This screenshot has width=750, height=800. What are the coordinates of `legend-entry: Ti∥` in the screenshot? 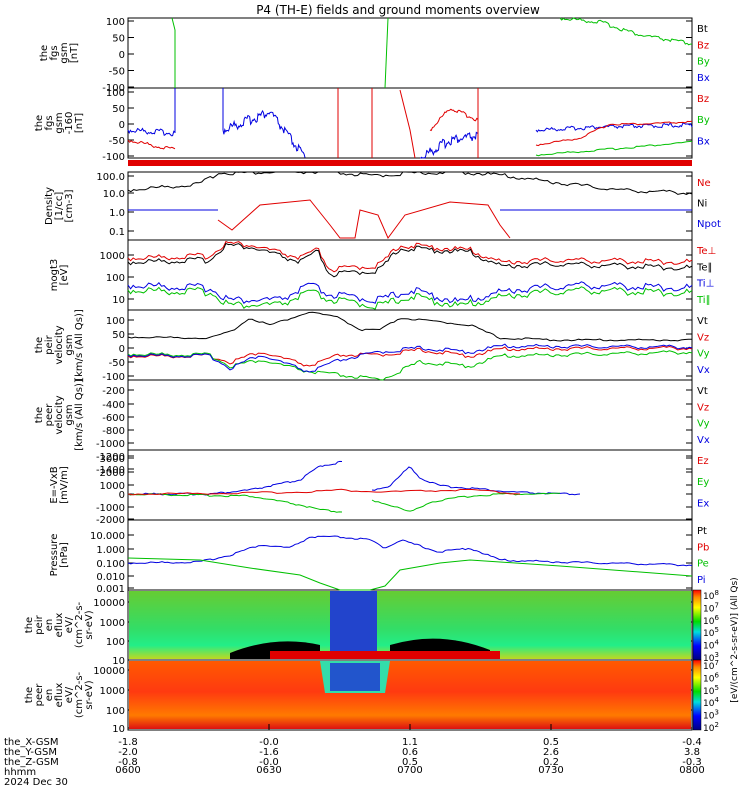 It's located at (703, 300).